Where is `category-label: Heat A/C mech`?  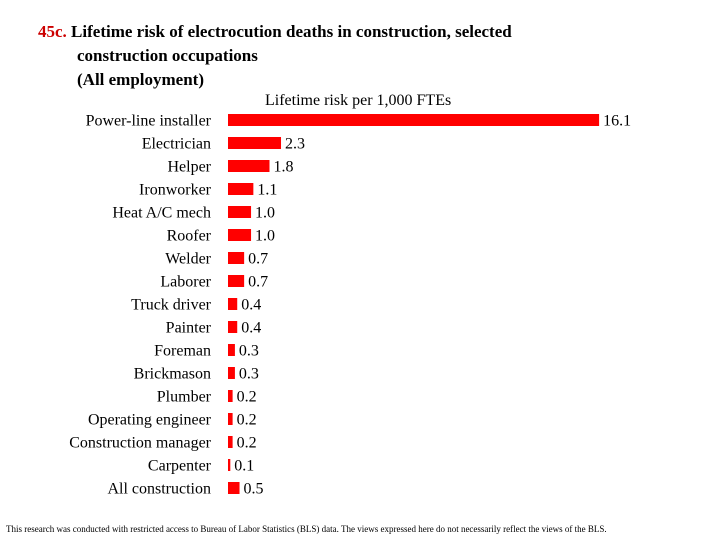
category-label: Heat A/C mech is located at coordinates (161, 213).